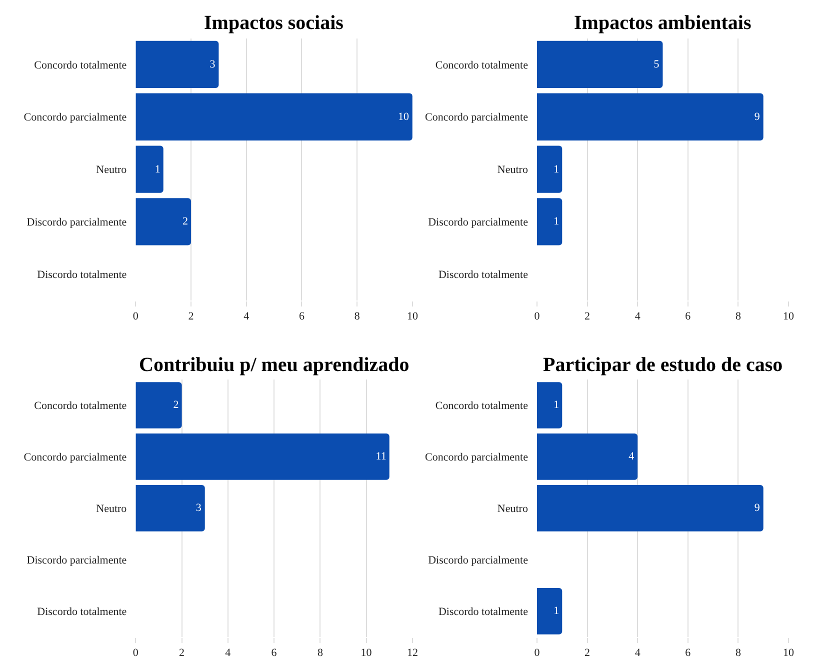  I want to click on data-label: 10, so click(404, 116).